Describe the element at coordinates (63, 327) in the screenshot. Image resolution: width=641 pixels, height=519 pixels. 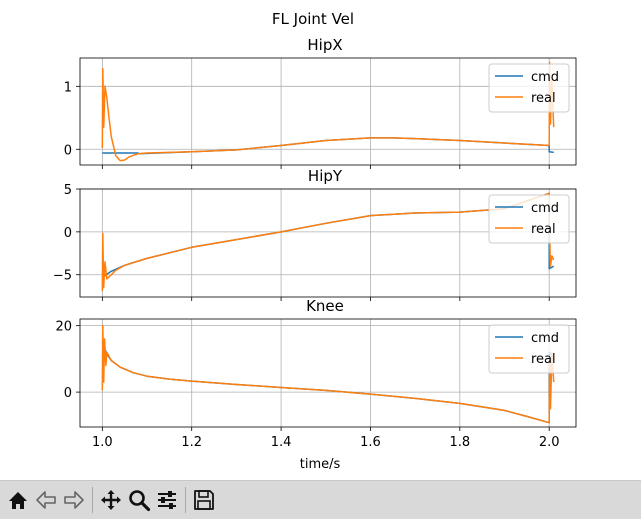
I see `y-tick-label: 20` at that location.